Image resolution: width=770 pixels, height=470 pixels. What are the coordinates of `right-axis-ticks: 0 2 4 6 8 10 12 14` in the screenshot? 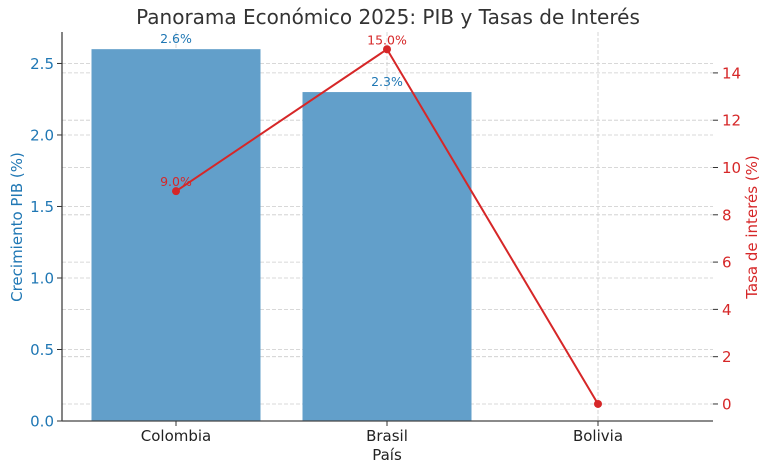 It's located at (727, 238).